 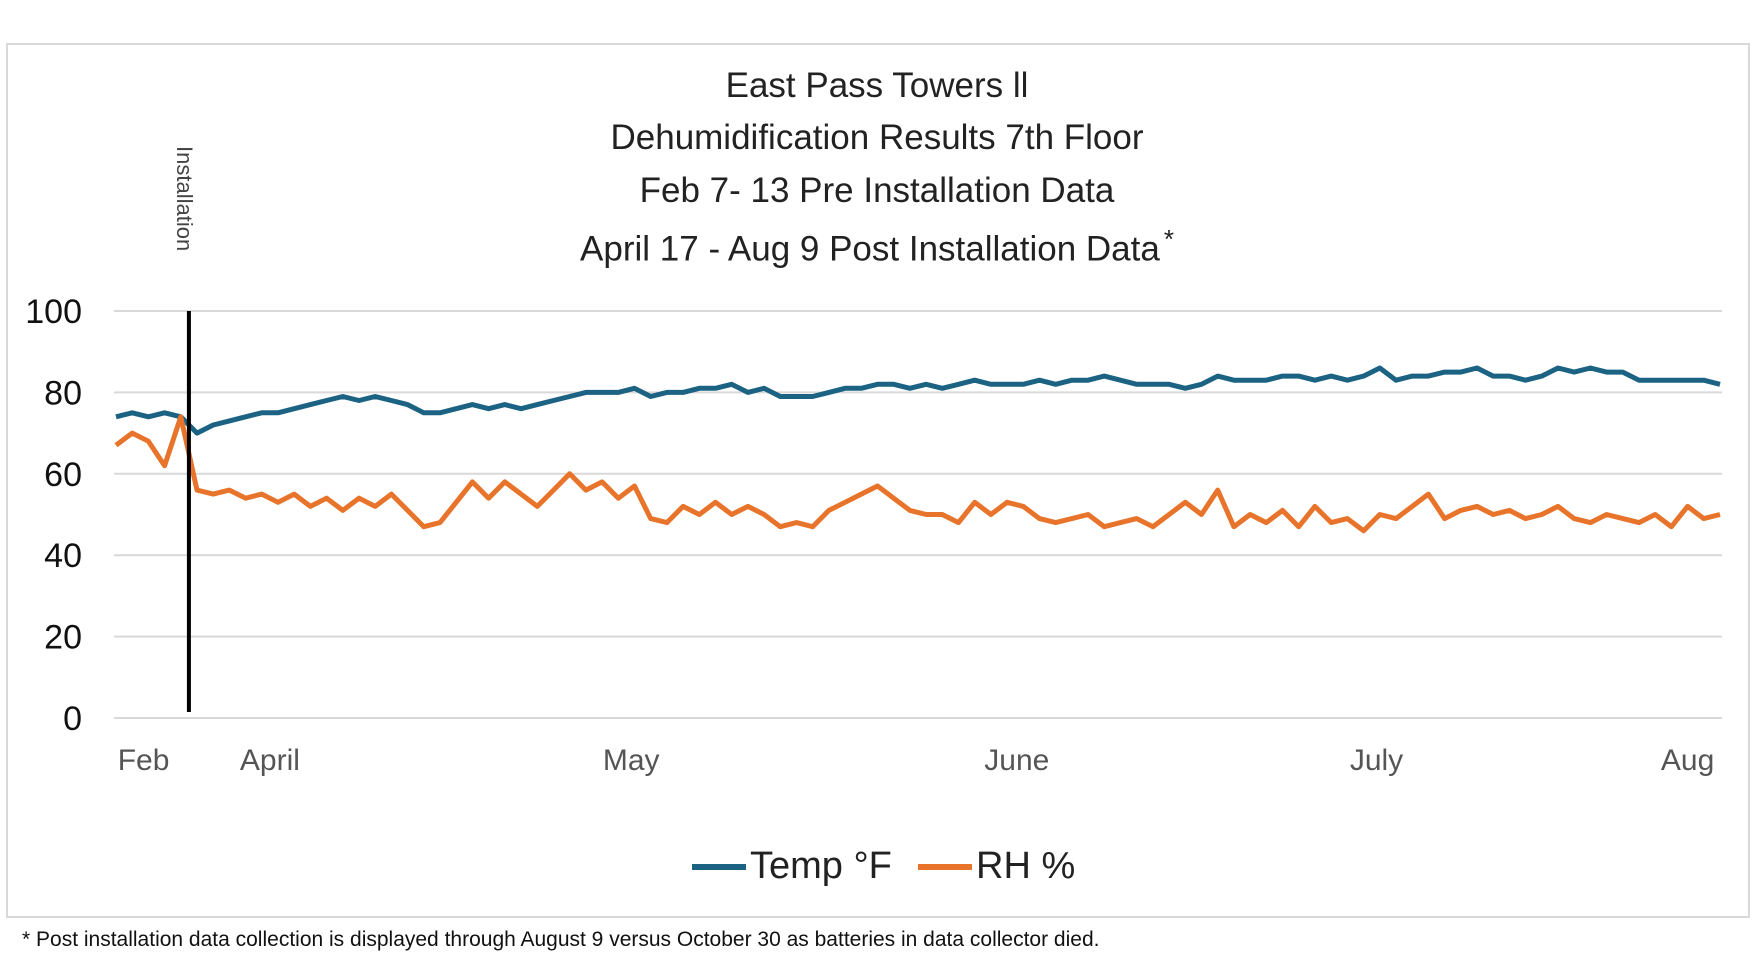 What do you see at coordinates (918, 400) in the screenshot?
I see `series-line-temp` at bounding box center [918, 400].